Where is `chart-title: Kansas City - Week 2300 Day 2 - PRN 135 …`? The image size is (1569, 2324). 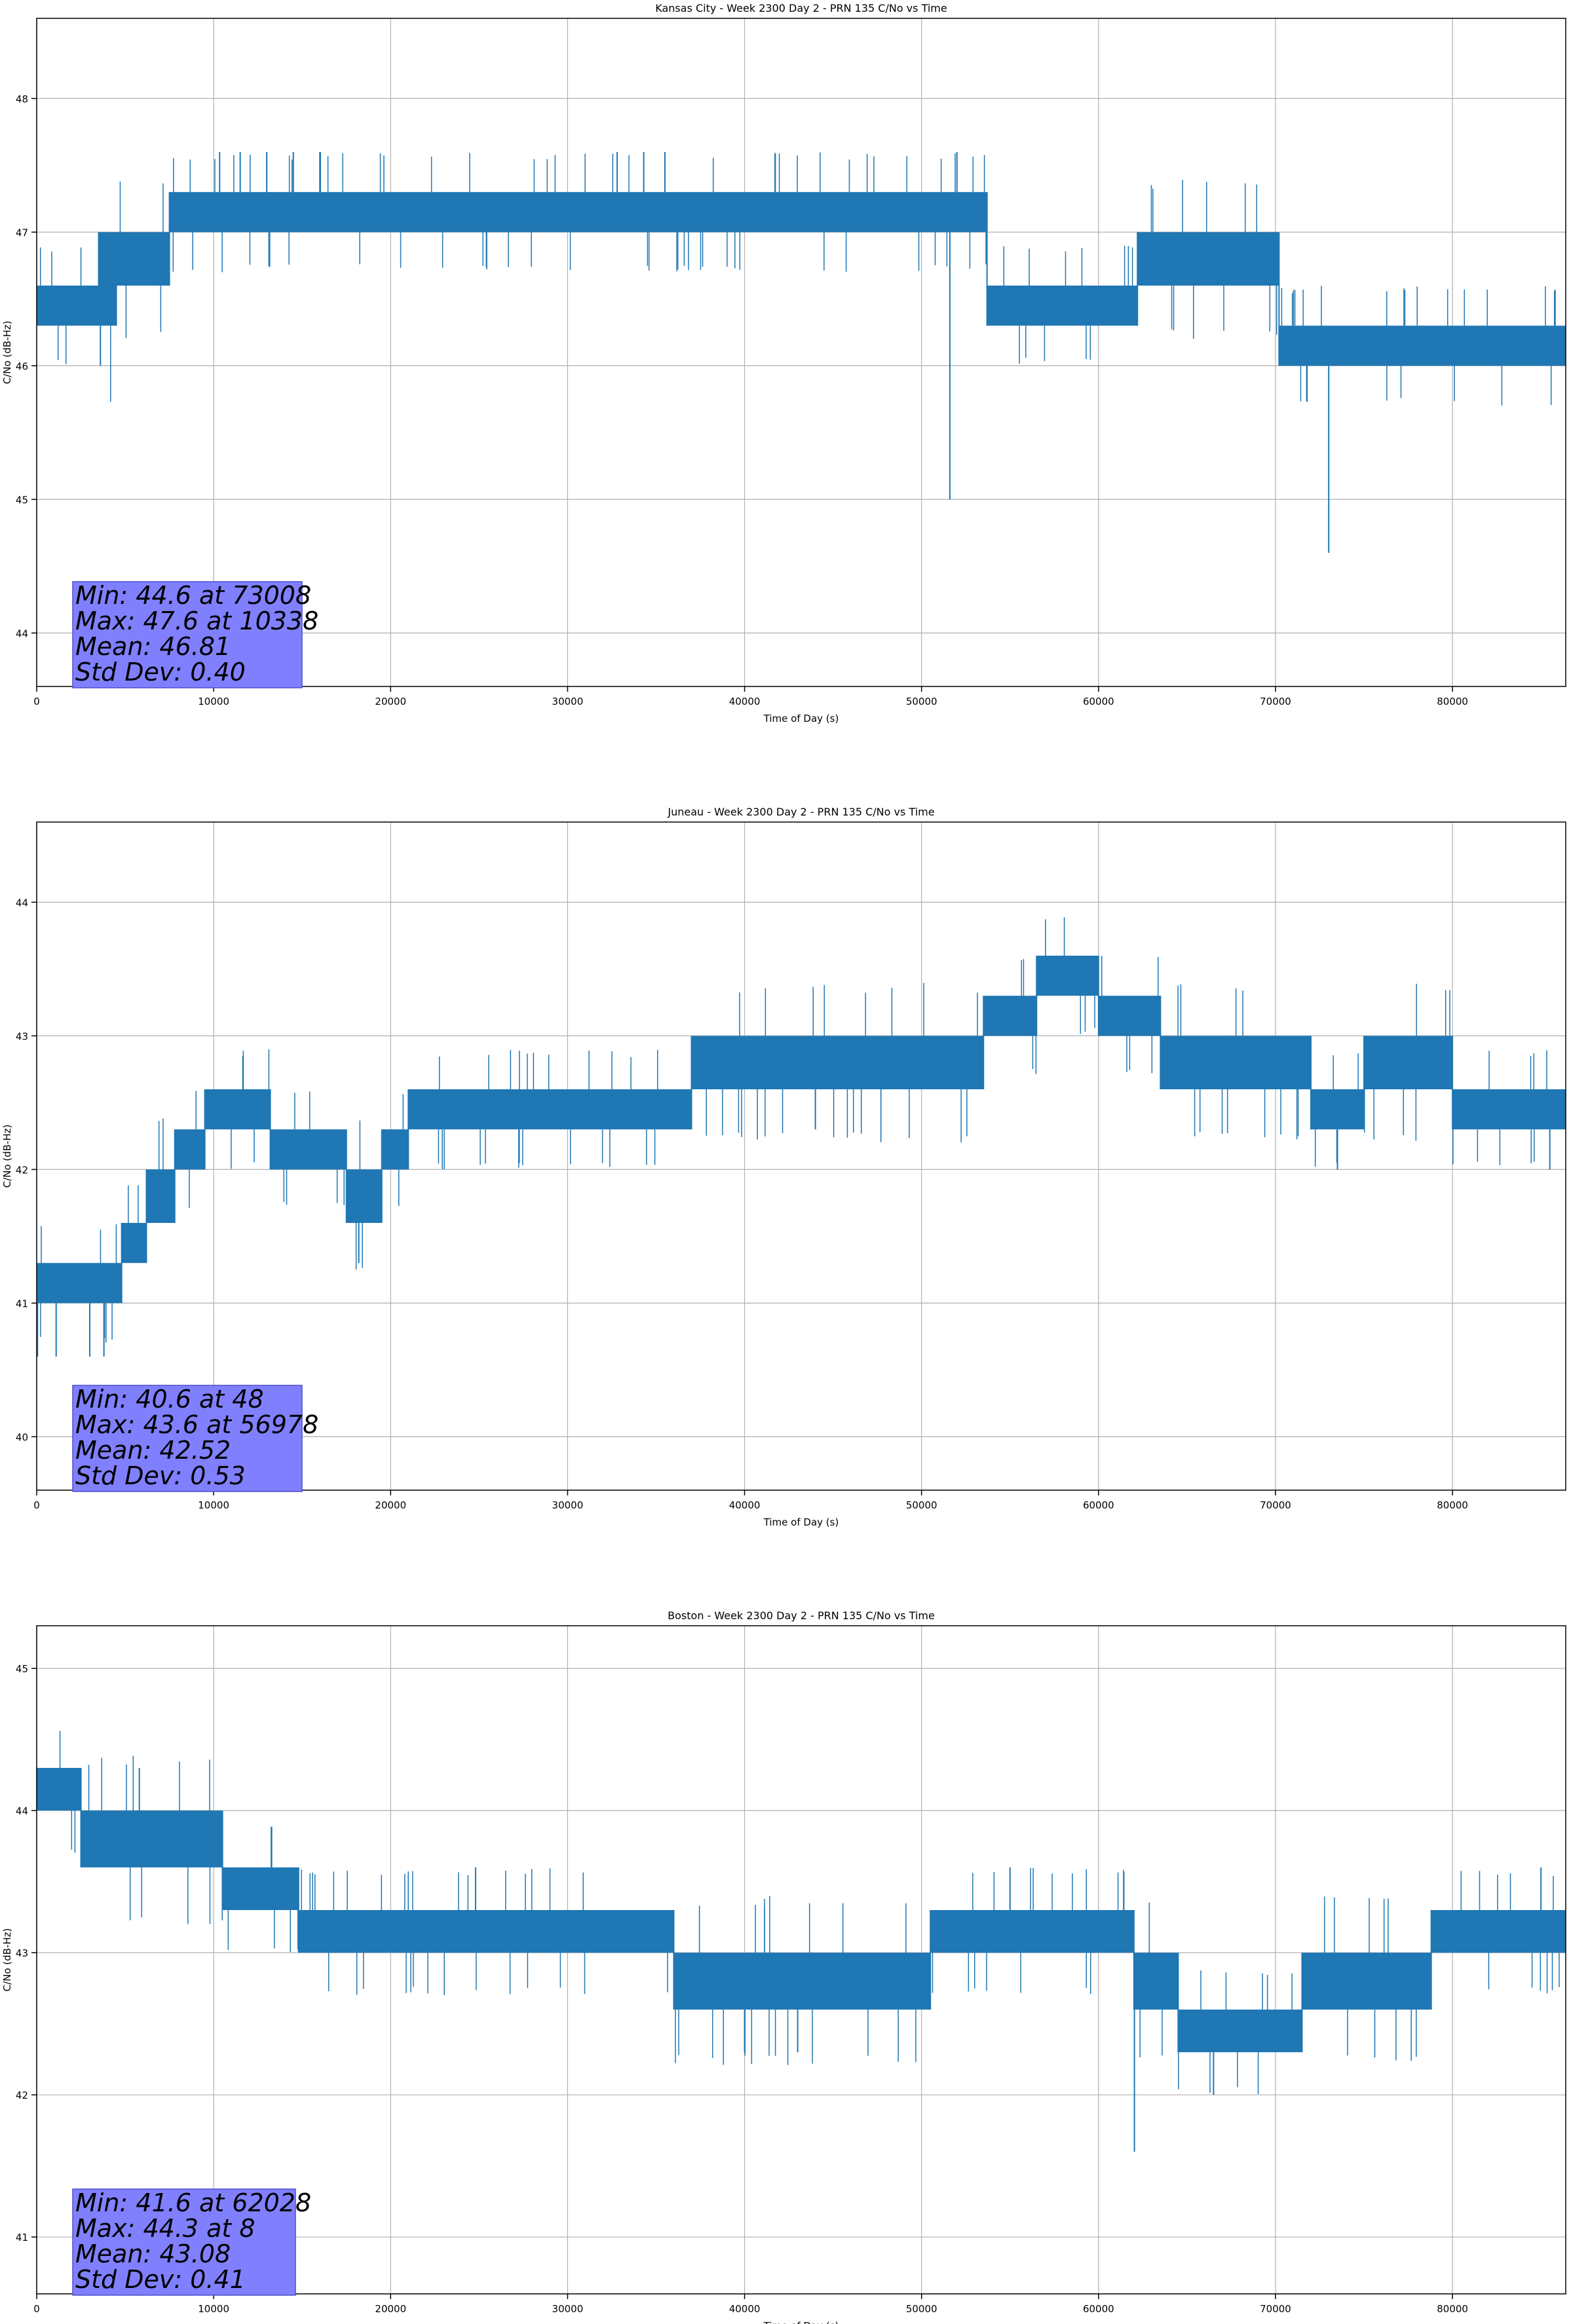 chart-title: Kansas City - Week 2300 Day 2 - PRN 135 … is located at coordinates (801, 8).